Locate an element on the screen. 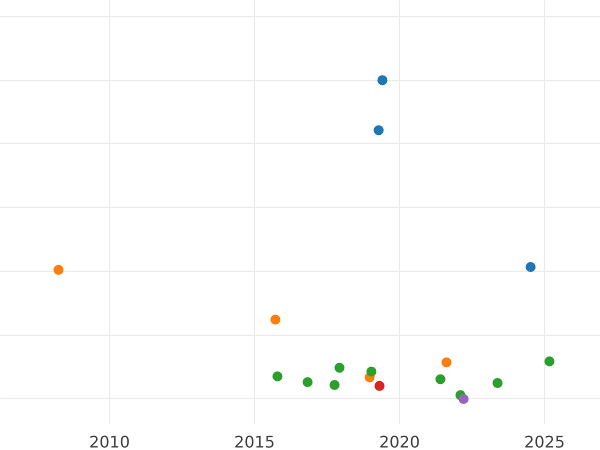 The width and height of the screenshot is (600, 450). x-tick-label: 2020 is located at coordinates (399, 441).